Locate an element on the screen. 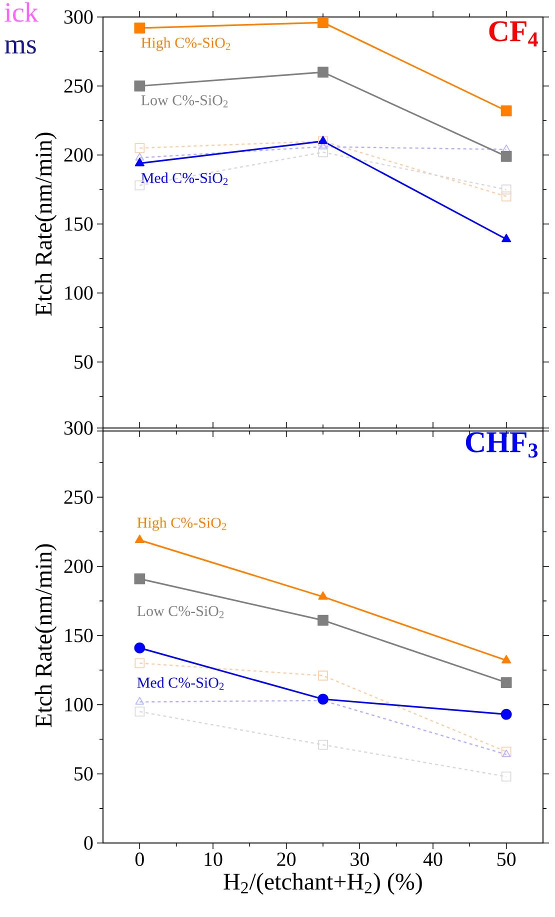  y-tick-label: 0 is located at coordinates (88, 843).